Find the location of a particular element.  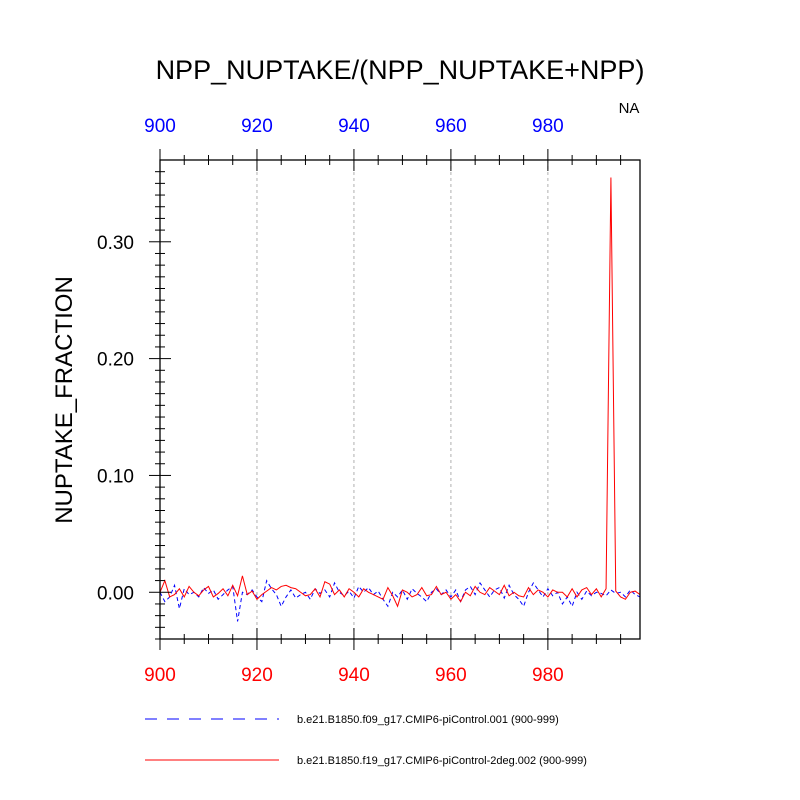

x-tick-label-bottom-4: 980 is located at coordinates (548, 675).